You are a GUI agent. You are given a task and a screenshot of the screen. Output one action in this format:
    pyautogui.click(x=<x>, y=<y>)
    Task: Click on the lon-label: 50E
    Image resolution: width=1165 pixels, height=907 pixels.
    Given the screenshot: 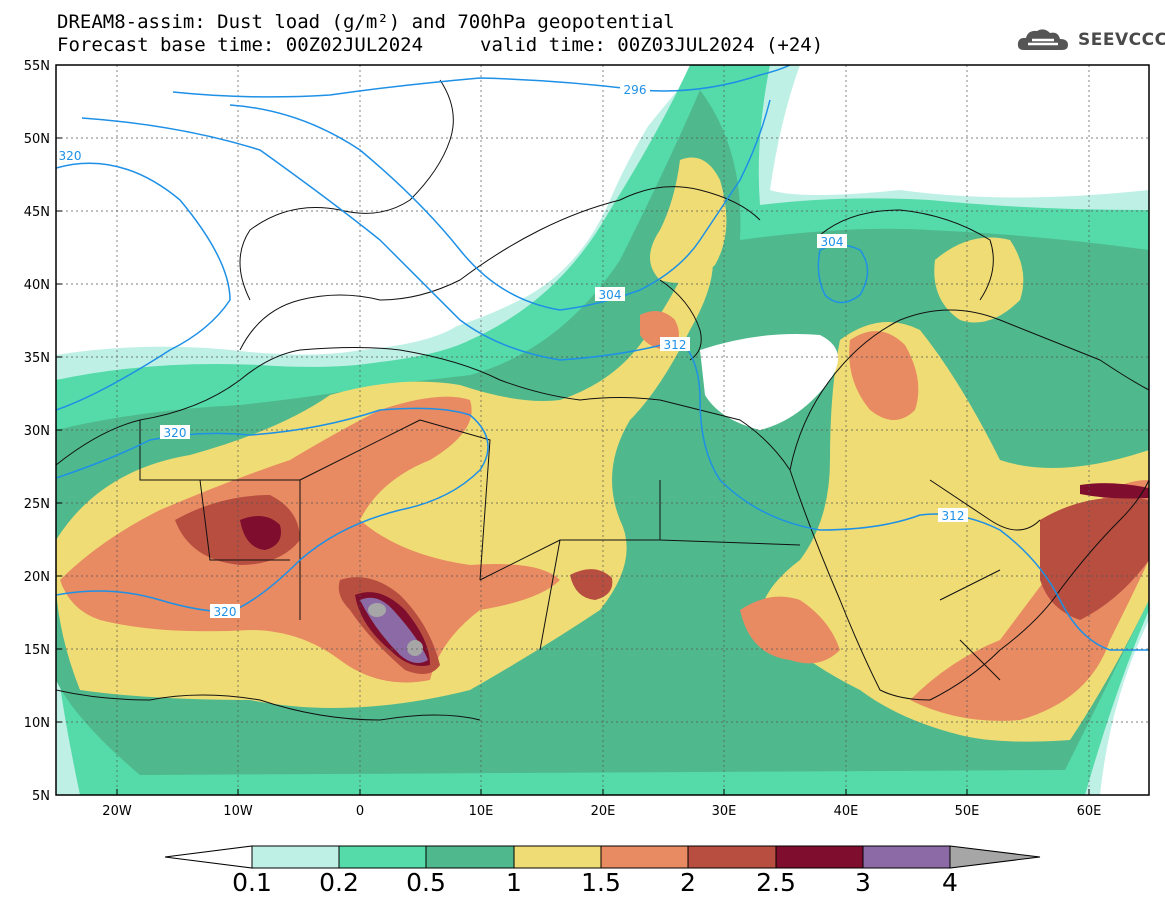 What is the action you would take?
    pyautogui.click(x=967, y=811)
    